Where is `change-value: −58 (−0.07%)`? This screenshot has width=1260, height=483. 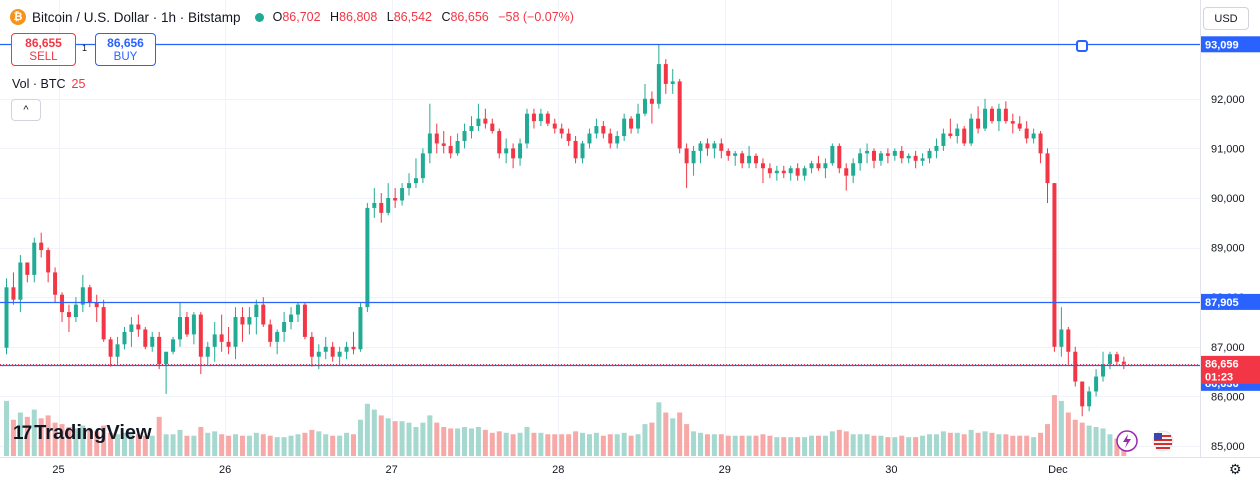 change-value: −58 (−0.07%) is located at coordinates (536, 17).